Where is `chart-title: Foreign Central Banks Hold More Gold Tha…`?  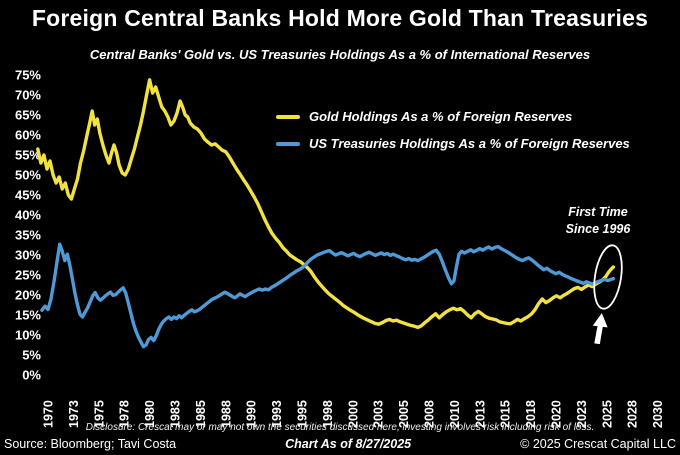
chart-title: Foreign Central Banks Hold More Gold Tha… is located at coordinates (340, 18).